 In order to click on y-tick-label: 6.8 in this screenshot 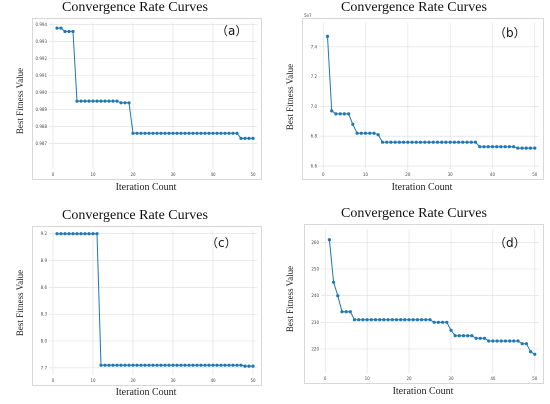, I will do `click(314, 136)`.